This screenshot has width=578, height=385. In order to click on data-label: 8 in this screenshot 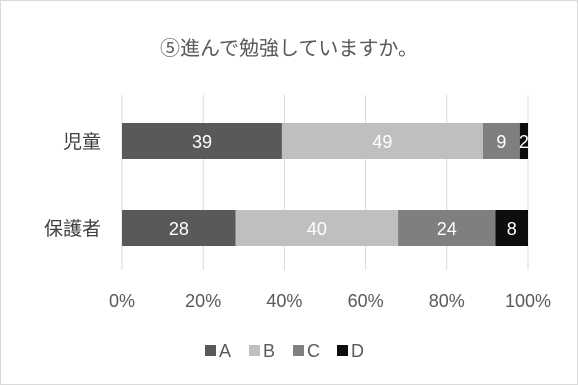, I will do `click(512, 229)`.